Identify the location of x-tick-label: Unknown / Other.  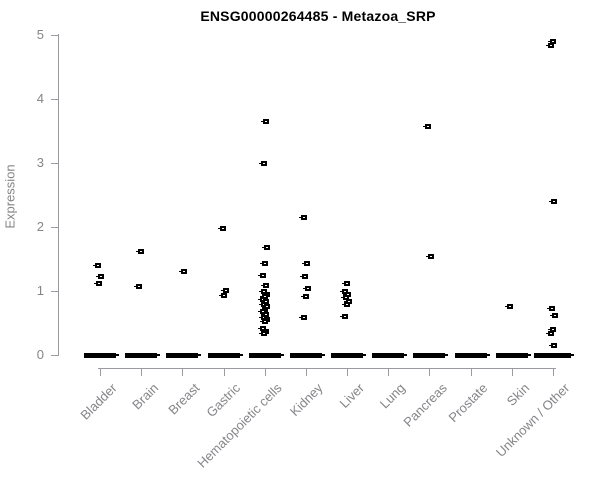
(533, 420).